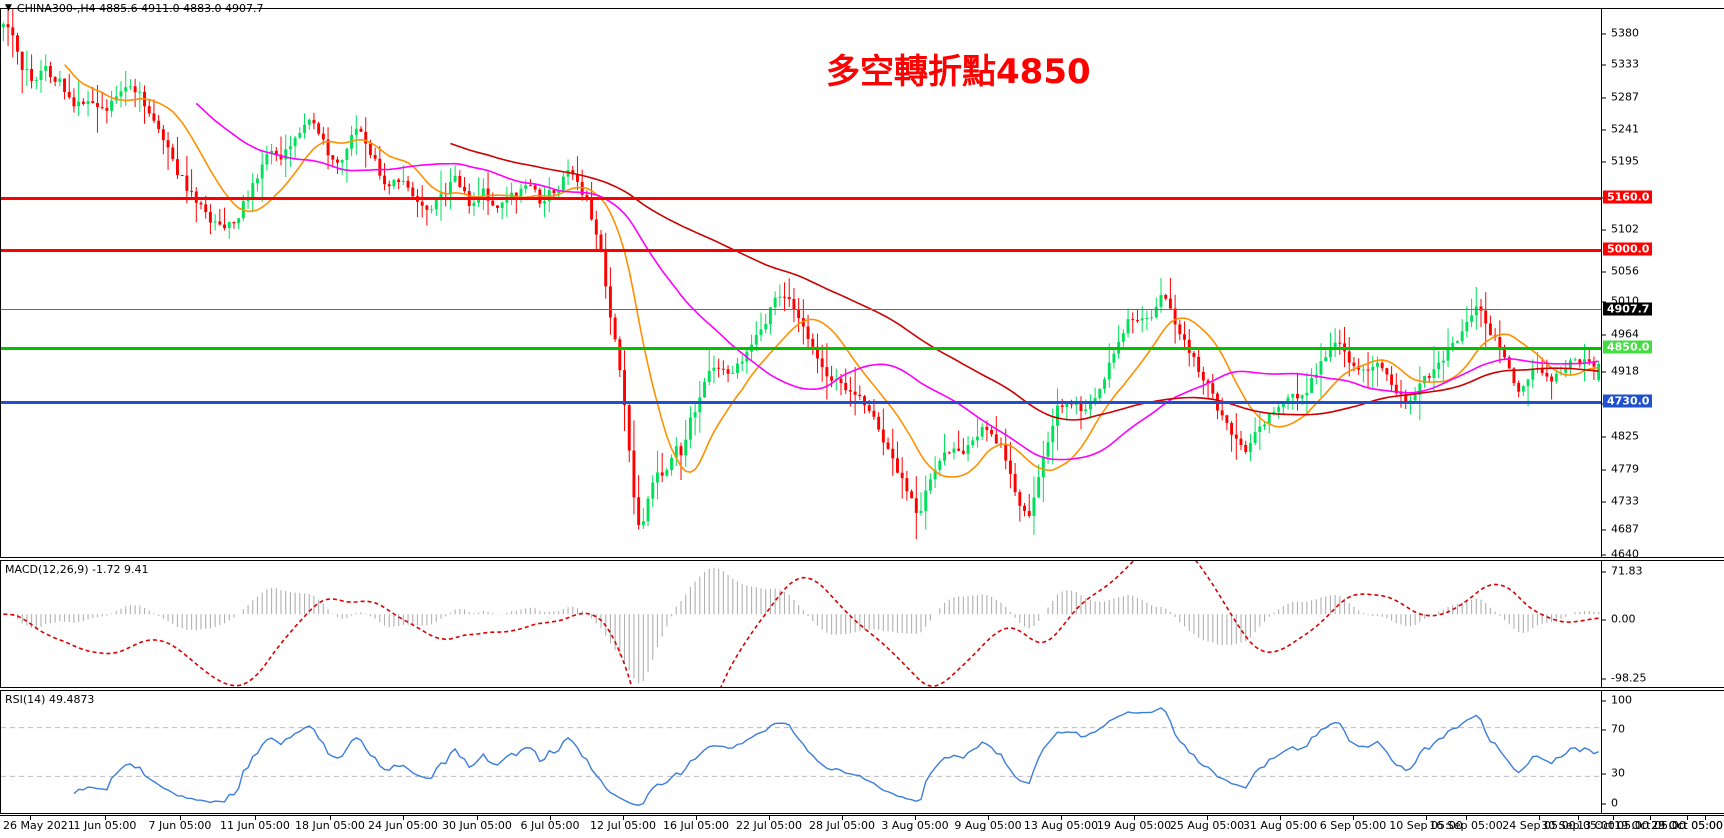 The width and height of the screenshot is (1724, 838). Describe the element at coordinates (1620, 469) in the screenshot. I see `price-tick: 4779` at that location.